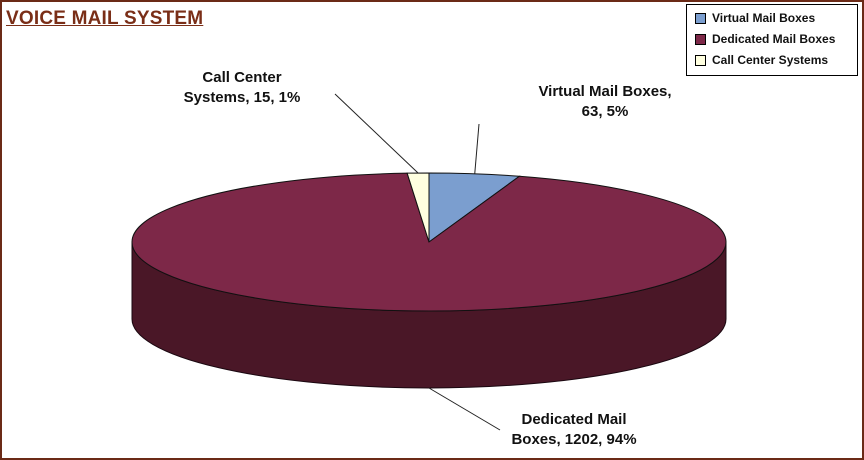  Describe the element at coordinates (605, 91) in the screenshot. I see `data-label-virtual-line1: Virtual Mail Boxes,` at that location.